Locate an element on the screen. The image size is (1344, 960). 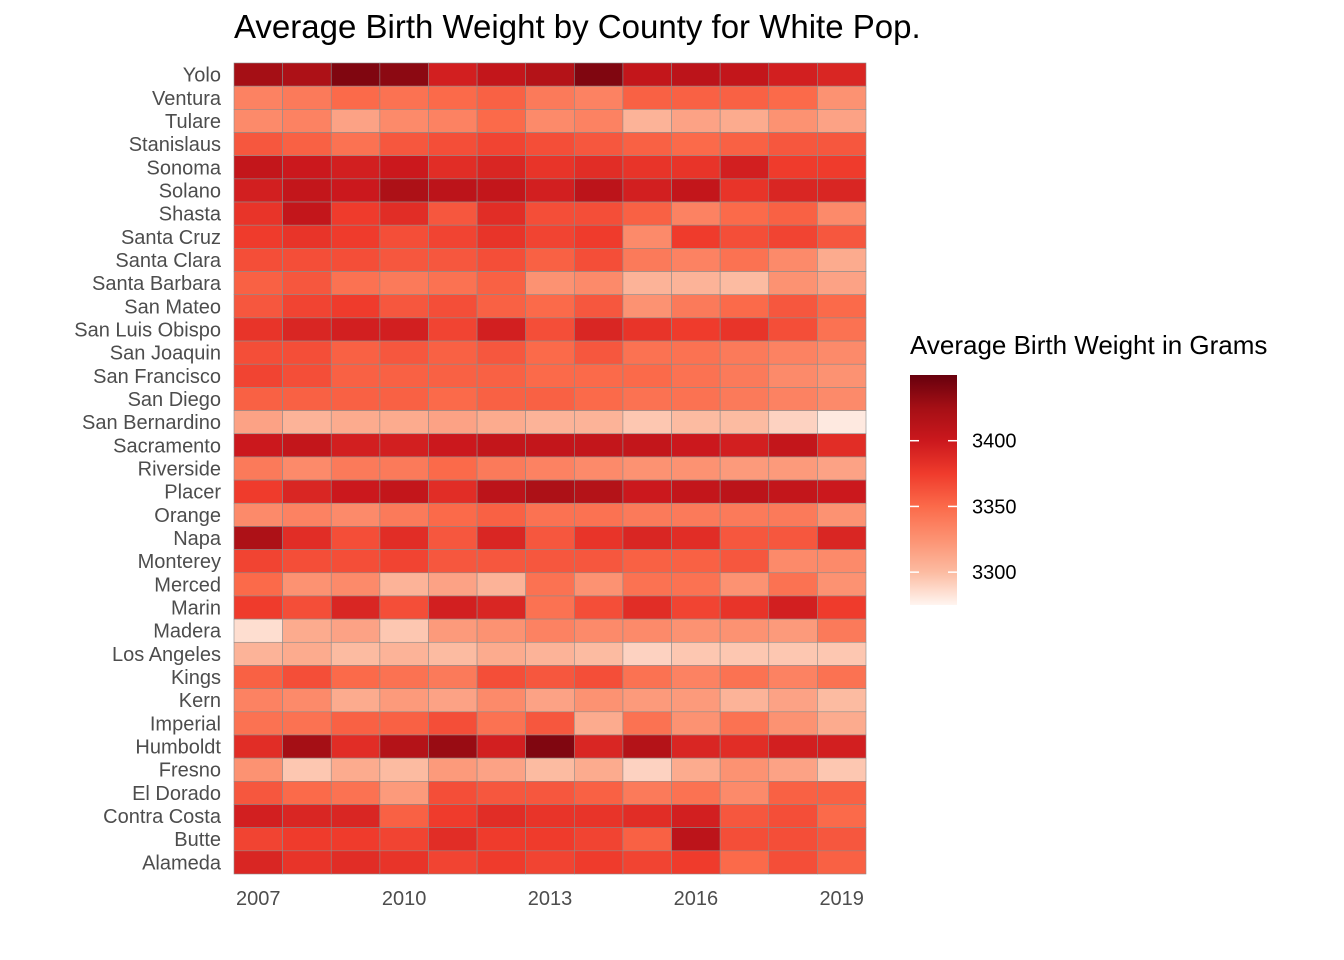
colorbar: 3300 3350 3400 is located at coordinates (963, 490).